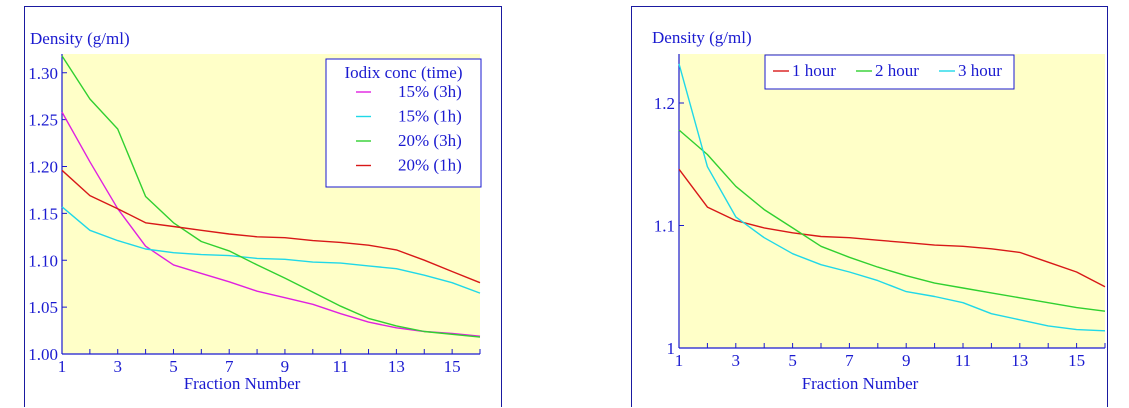 The height and width of the screenshot is (408, 1129). What do you see at coordinates (43, 260) in the screenshot?
I see `y-tick-label: 1.10` at bounding box center [43, 260].